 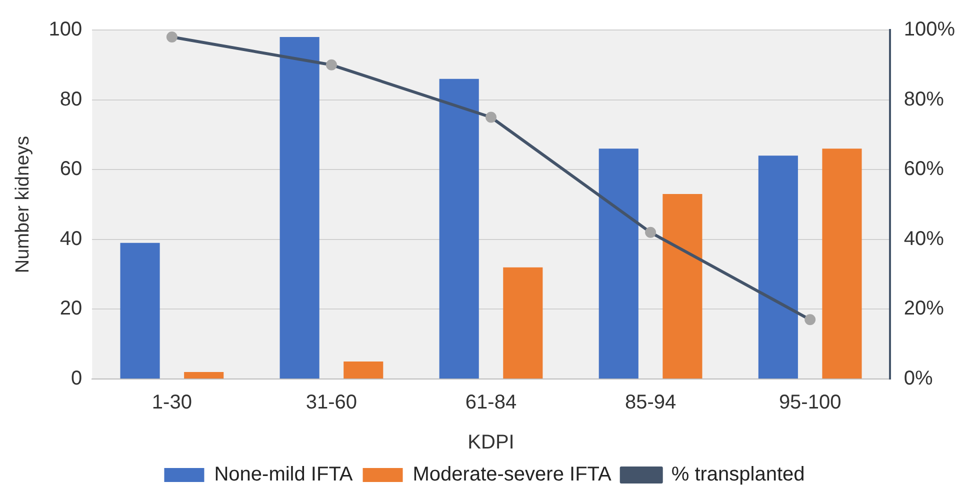 I want to click on legend-label: None-mild IFTA, so click(x=284, y=475).